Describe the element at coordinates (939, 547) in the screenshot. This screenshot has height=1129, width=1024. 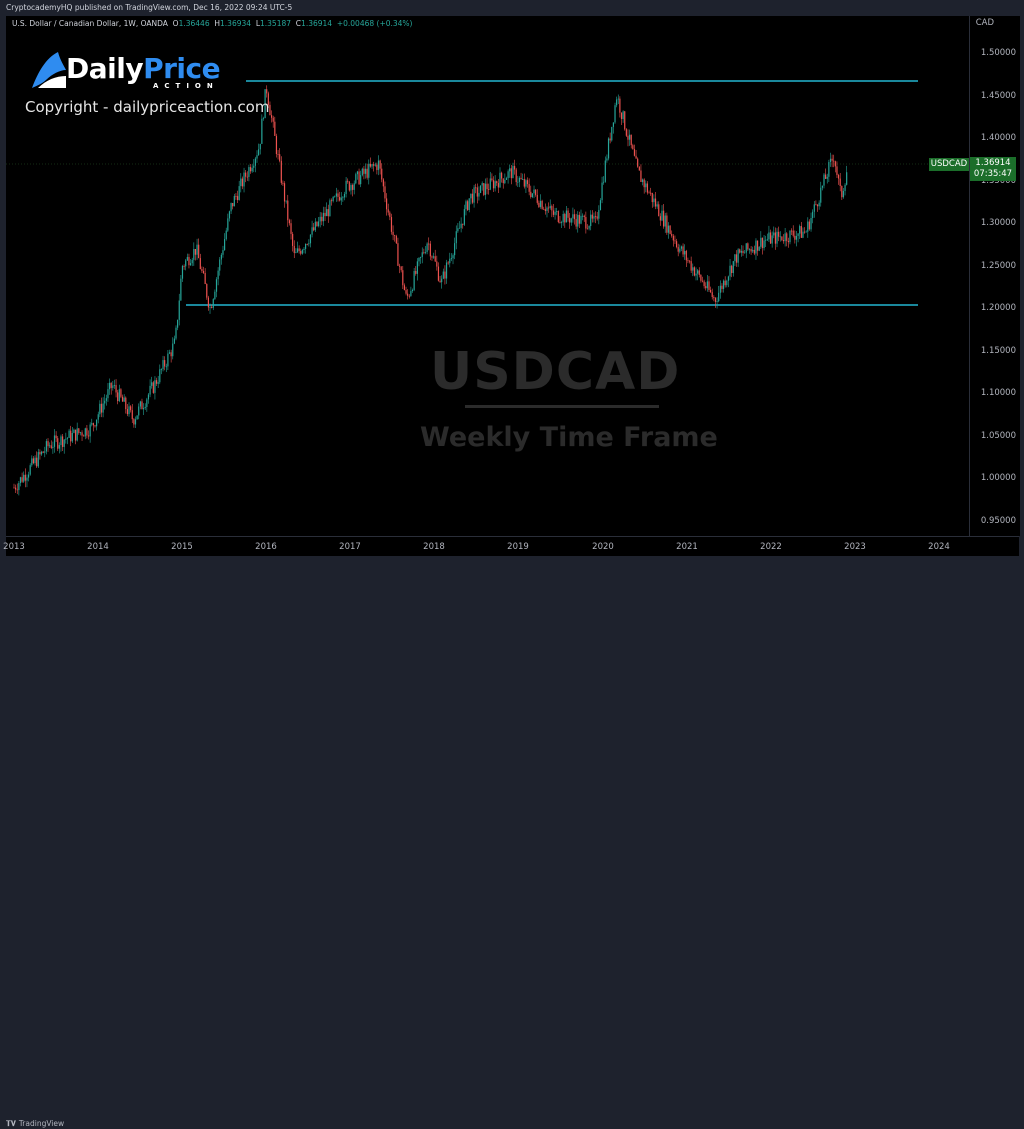
I see `time-tick: 2024` at that location.